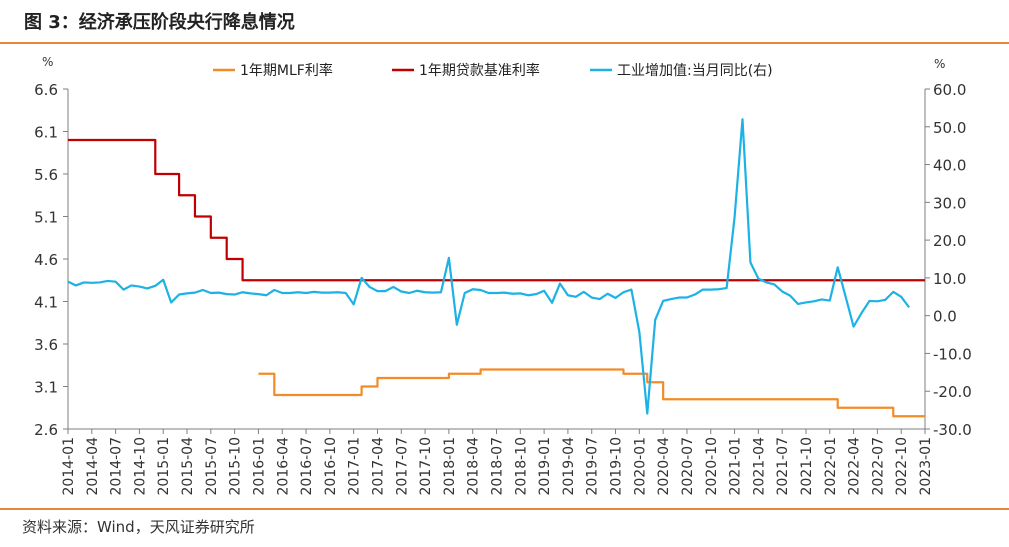 This screenshot has height=547, width=1009. Describe the element at coordinates (949, 166) in the screenshot. I see `right-y-tick-label: 40.0` at that location.